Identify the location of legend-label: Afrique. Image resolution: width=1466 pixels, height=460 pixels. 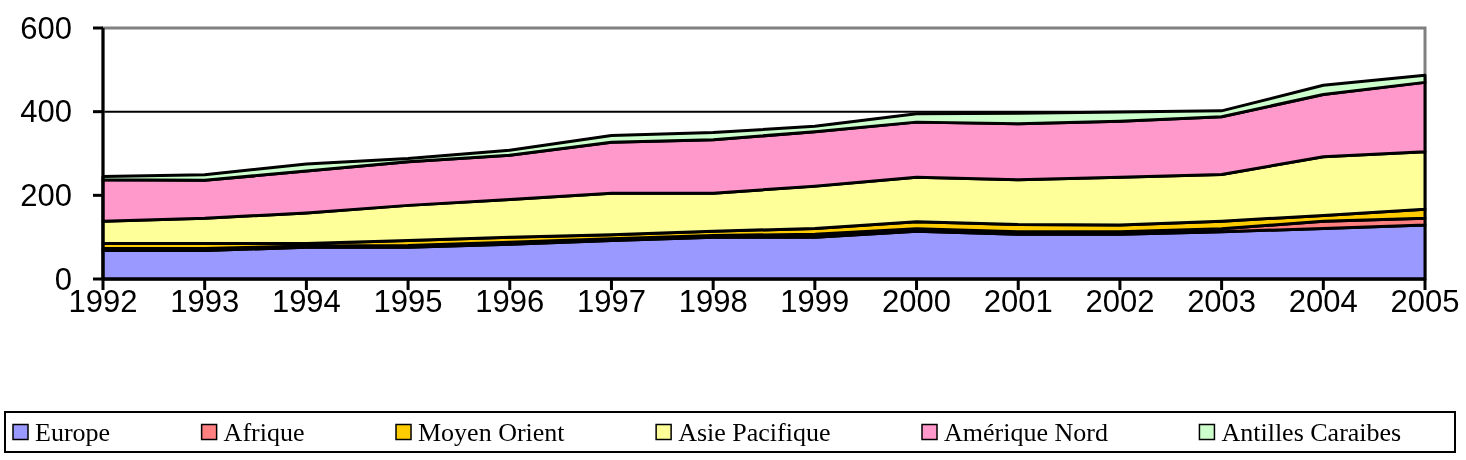
(264, 432).